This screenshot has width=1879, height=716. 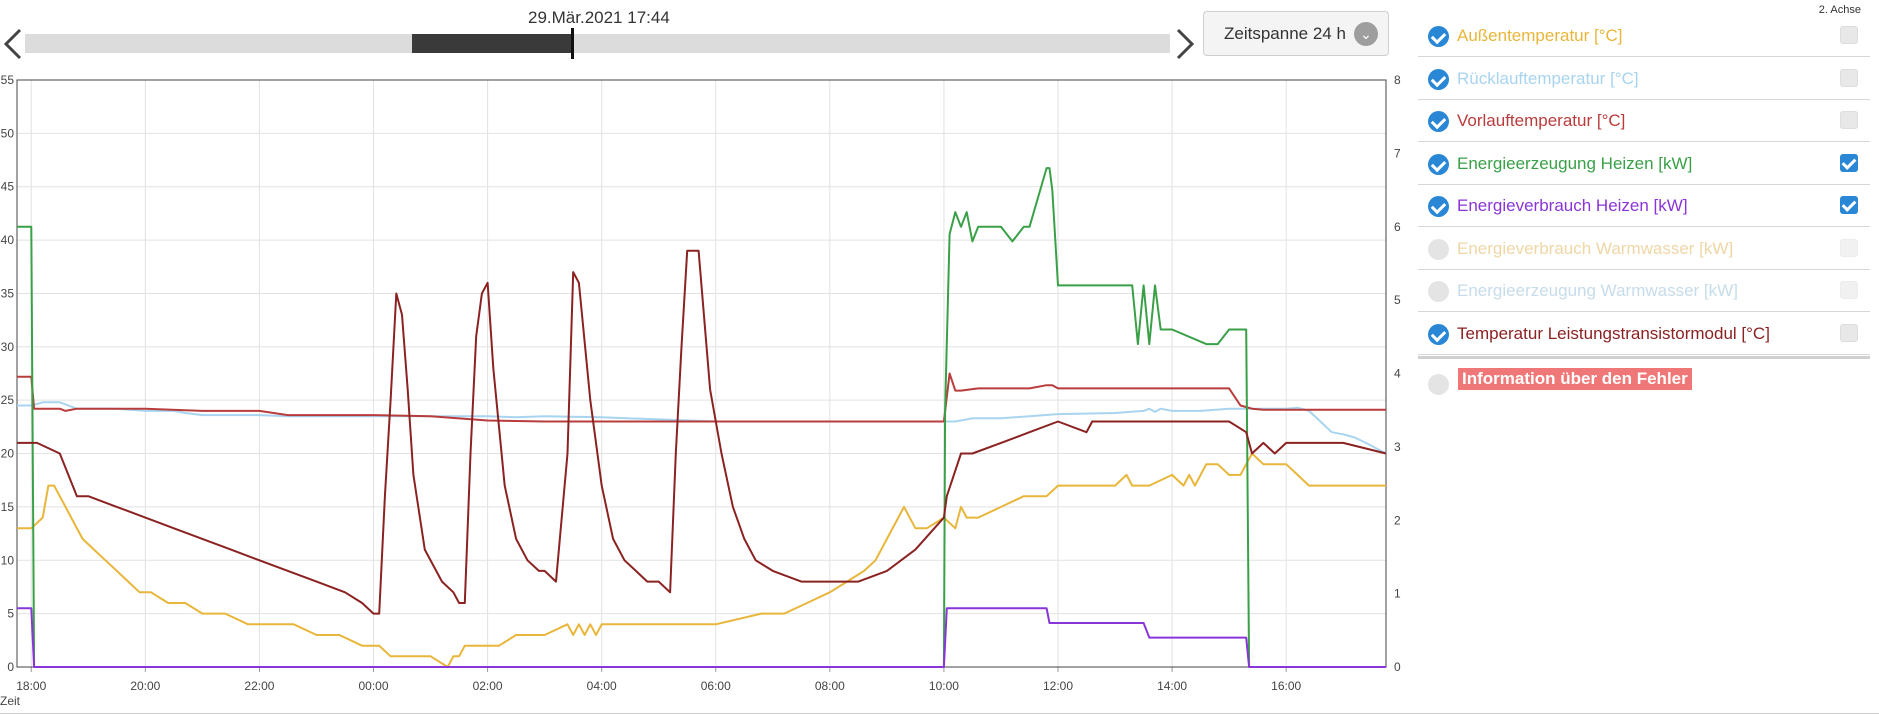 I want to click on chevron-right-icon, so click(x=1185, y=44).